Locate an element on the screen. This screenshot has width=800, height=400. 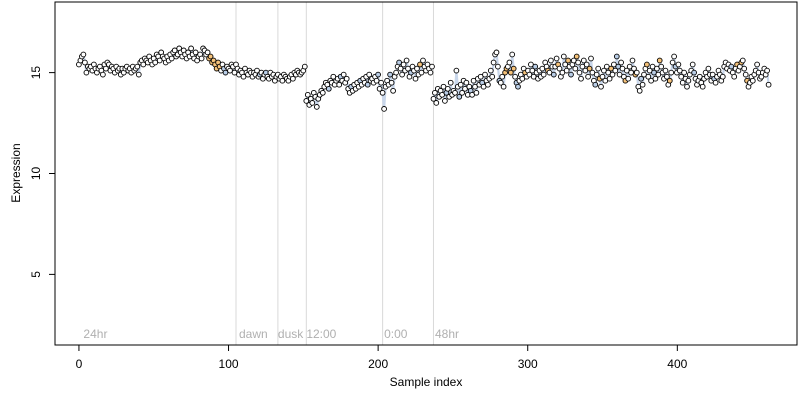
y-axis: 5 10 15 is located at coordinates (42, 172).